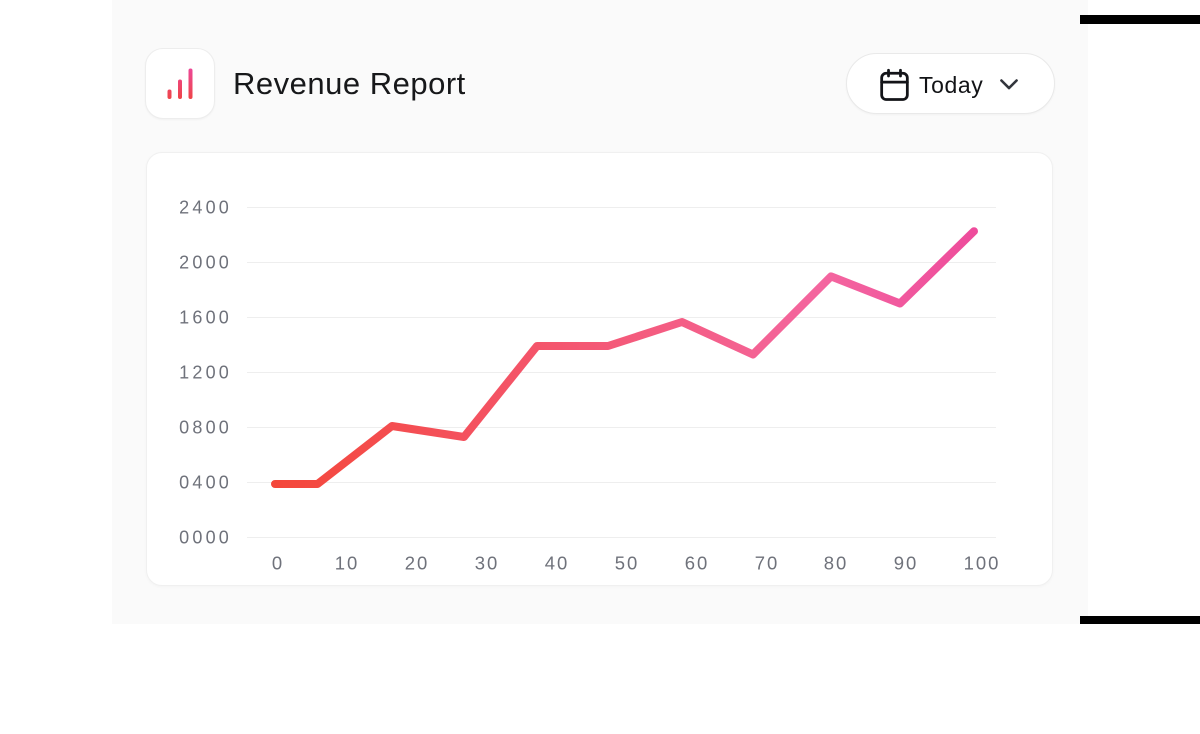 This screenshot has width=1200, height=734. Describe the element at coordinates (627, 563) in the screenshot. I see `svg-text: 50` at that location.